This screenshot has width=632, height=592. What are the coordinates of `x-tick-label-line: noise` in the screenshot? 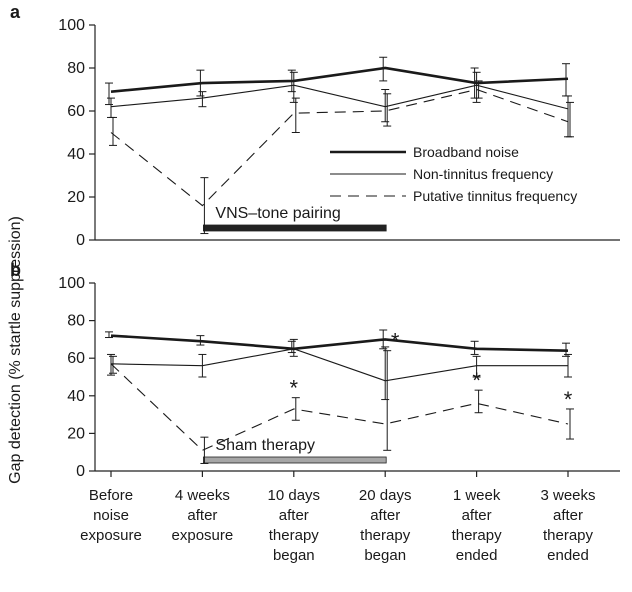 It's located at (111, 515).